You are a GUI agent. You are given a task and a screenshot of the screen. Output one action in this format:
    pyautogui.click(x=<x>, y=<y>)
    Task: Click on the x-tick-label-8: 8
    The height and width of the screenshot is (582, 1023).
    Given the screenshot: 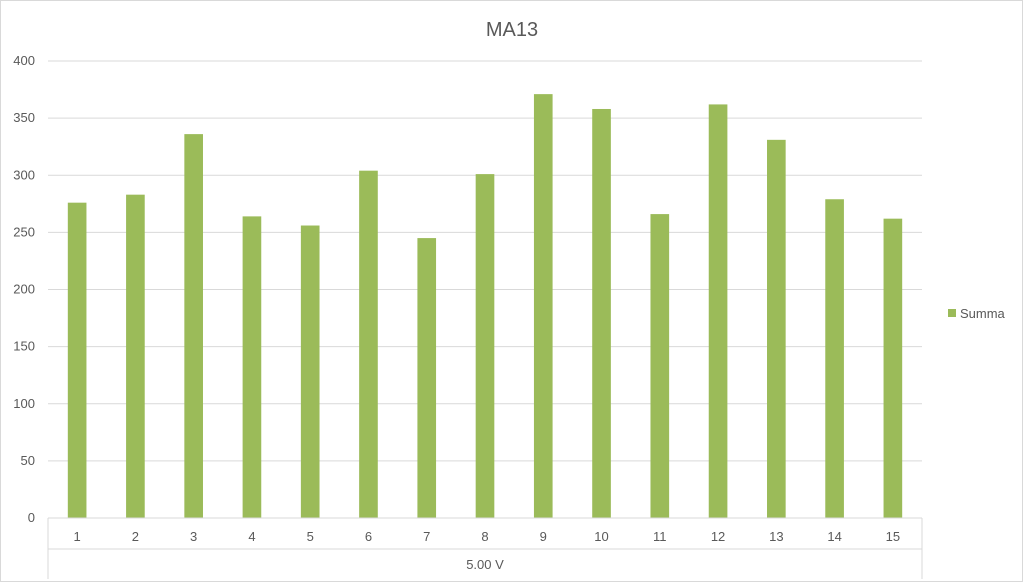 What is the action you would take?
    pyautogui.click(x=484, y=536)
    